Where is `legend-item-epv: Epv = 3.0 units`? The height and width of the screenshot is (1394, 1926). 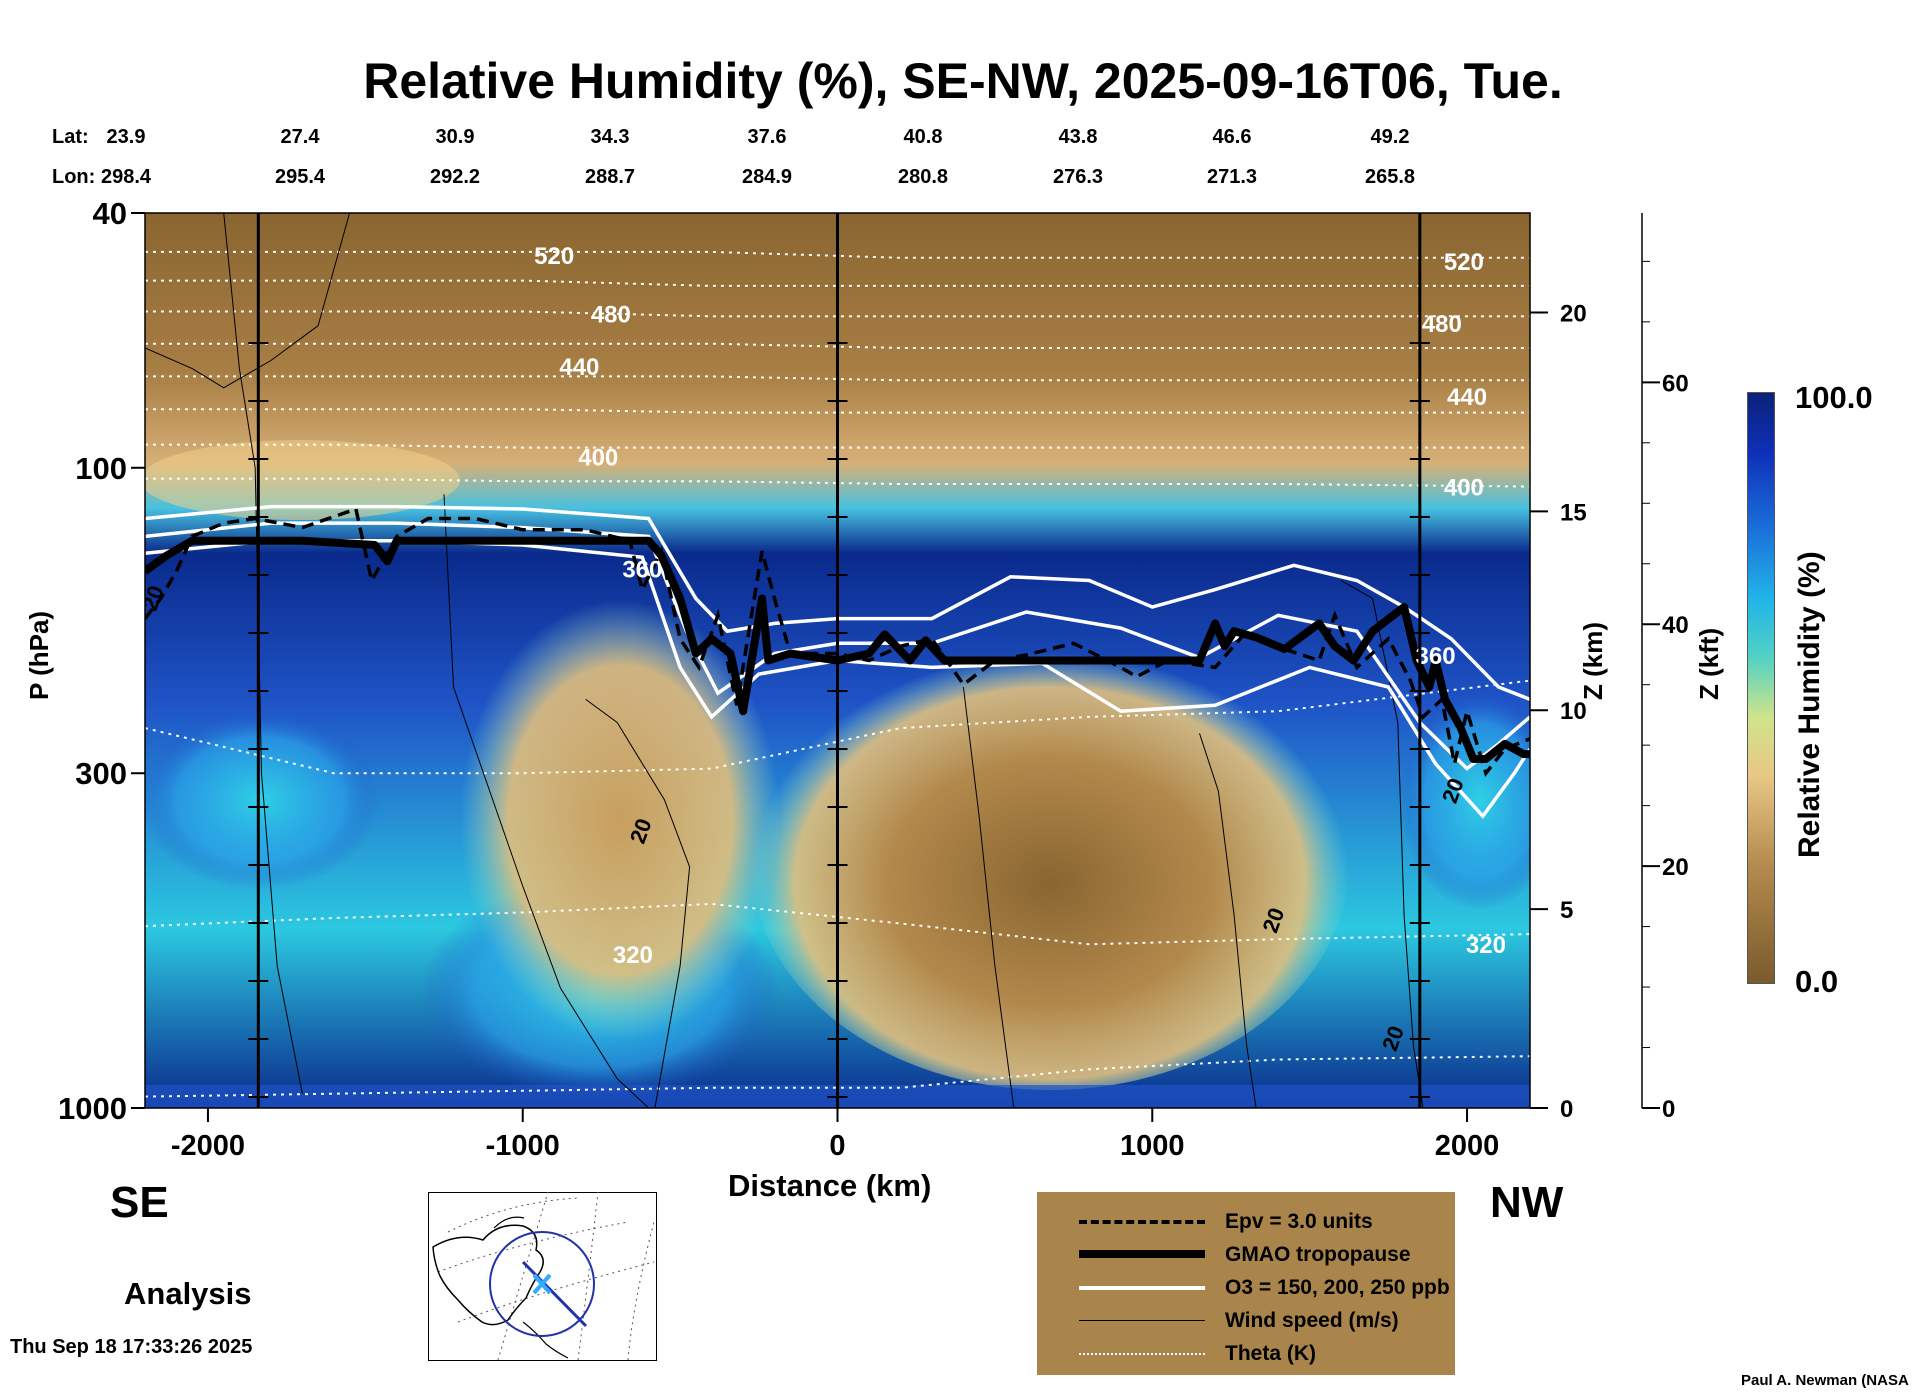 legend-item-epv: Epv = 3.0 units is located at coordinates (1246, 1221).